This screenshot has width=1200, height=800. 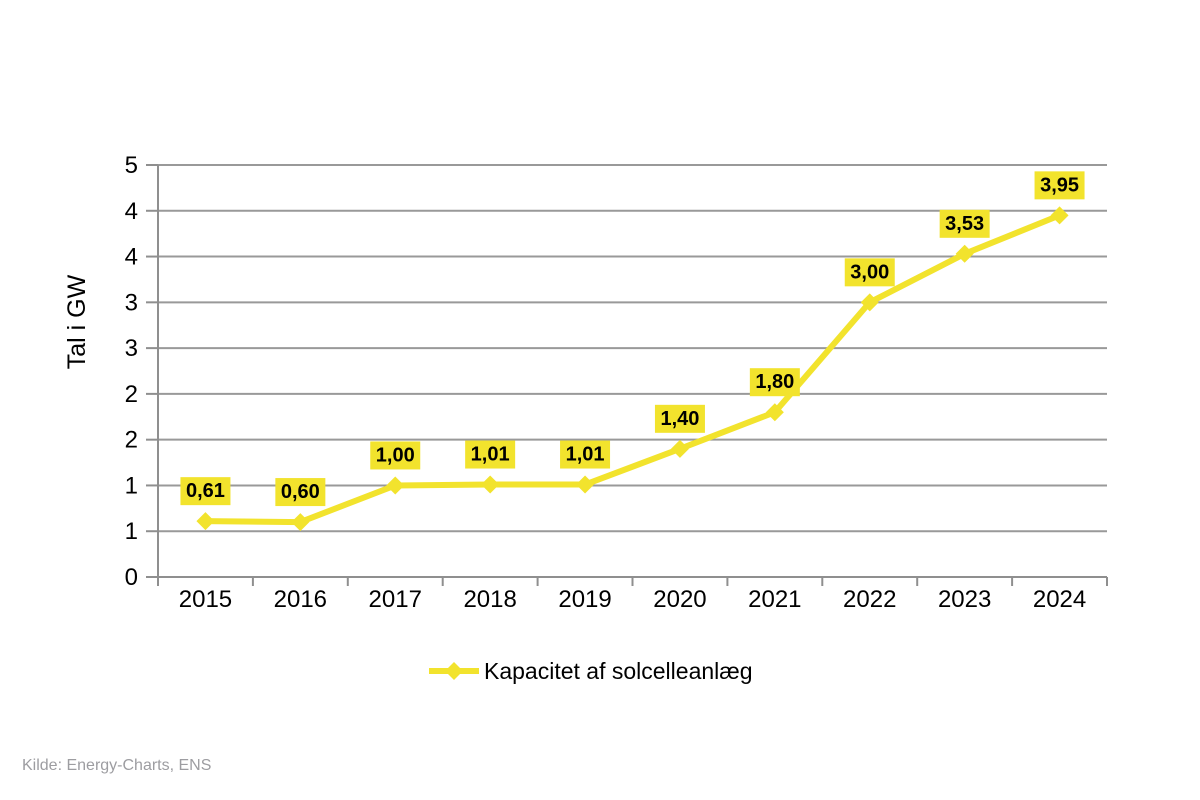 What do you see at coordinates (679, 448) in the screenshot?
I see `data-point-marker-2020` at bounding box center [679, 448].